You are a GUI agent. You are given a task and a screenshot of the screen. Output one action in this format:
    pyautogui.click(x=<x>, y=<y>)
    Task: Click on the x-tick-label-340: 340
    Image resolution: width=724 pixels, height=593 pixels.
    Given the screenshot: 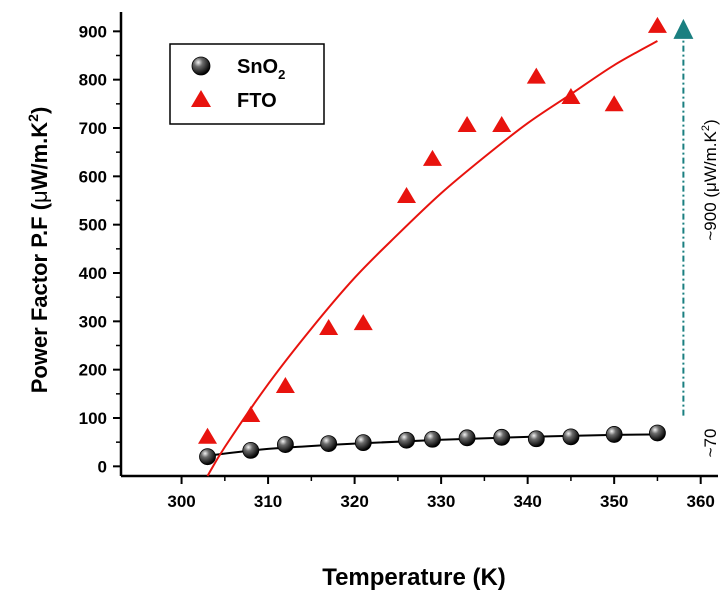 What is the action you would take?
    pyautogui.click(x=527, y=501)
    